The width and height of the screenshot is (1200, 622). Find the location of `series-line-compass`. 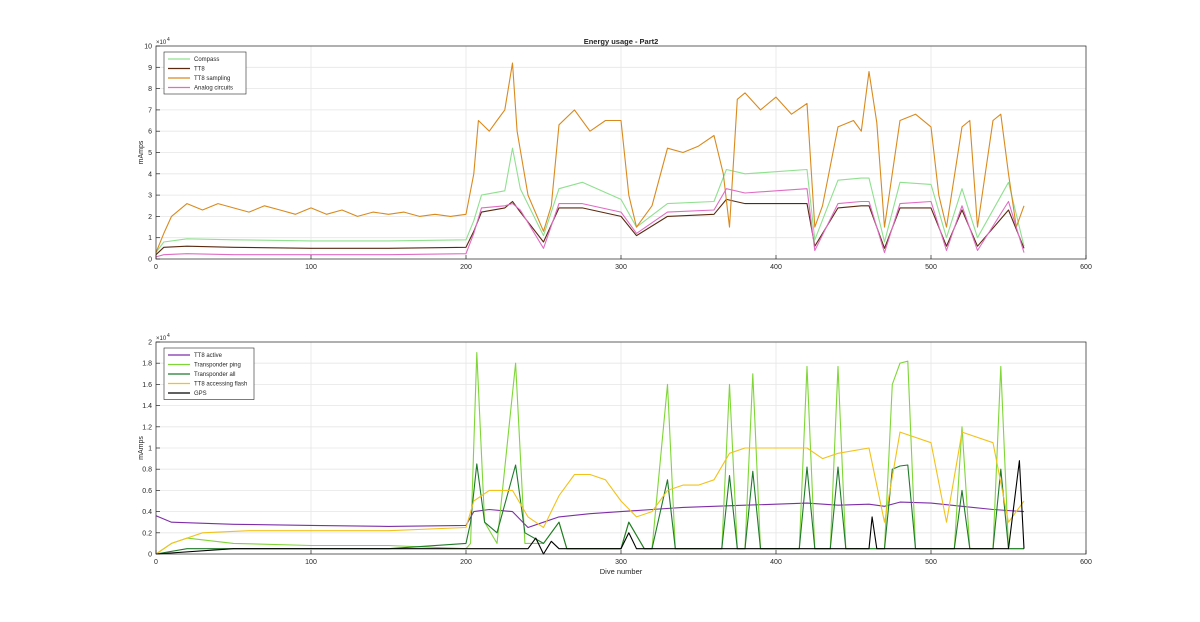

series-line-compass is located at coordinates (590, 200).